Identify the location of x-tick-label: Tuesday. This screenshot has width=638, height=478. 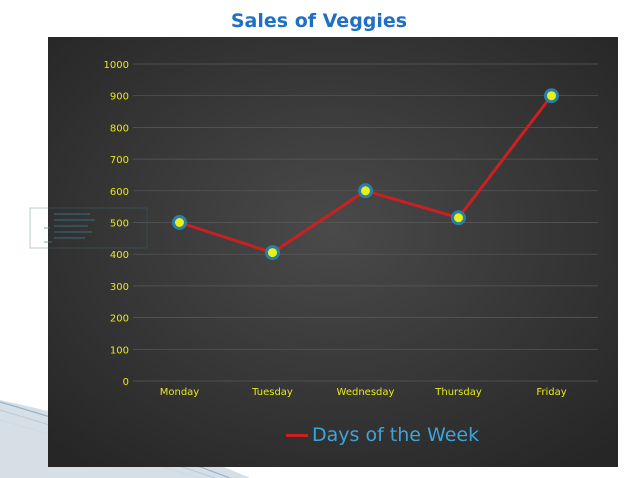
(272, 392).